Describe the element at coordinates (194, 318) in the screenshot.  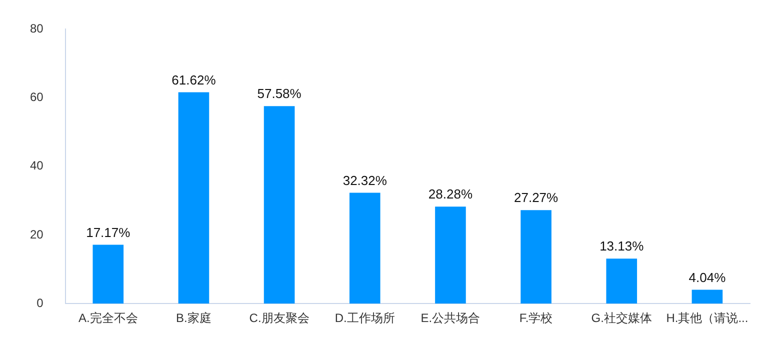
I see `x-tick-label: B.家庭` at that location.